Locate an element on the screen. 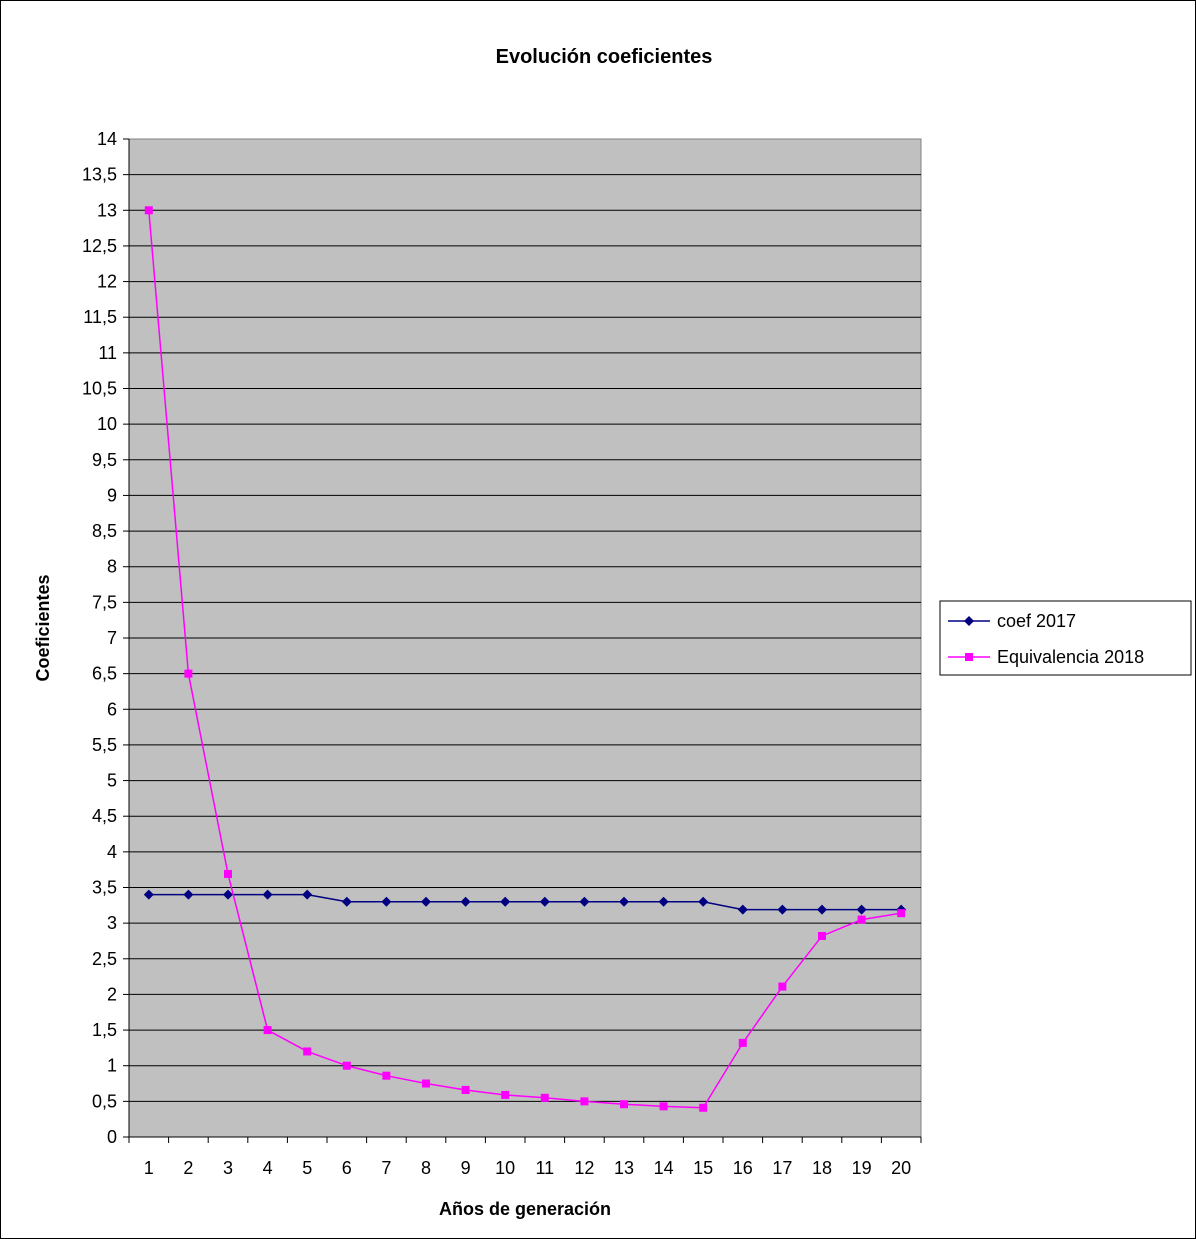  x-tick-label: 6 is located at coordinates (347, 1168).